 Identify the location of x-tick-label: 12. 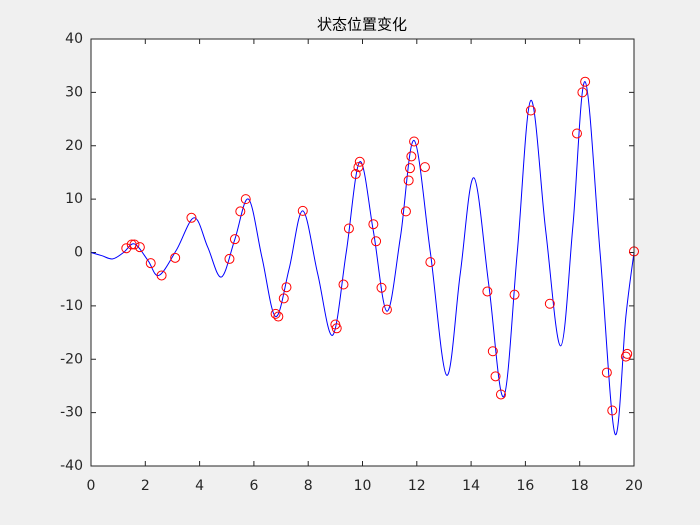
(417, 486).